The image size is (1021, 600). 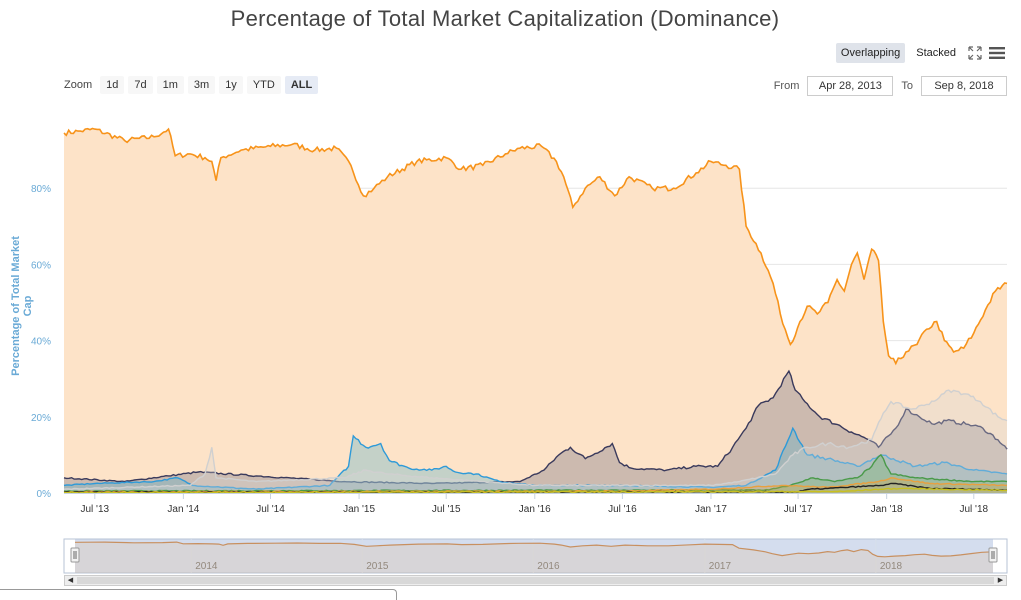 I want to click on navigator-series-area, so click(x=534, y=557).